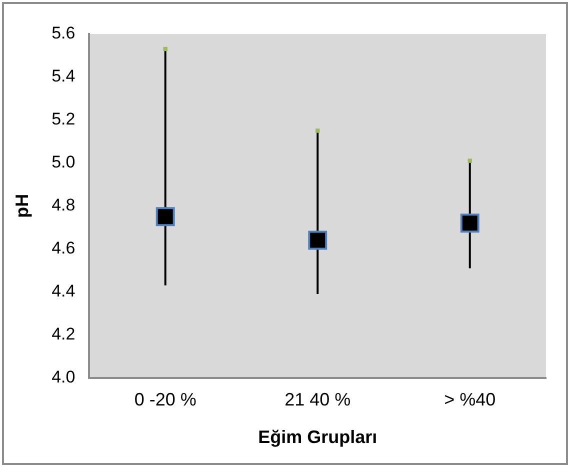 Image resolution: width=570 pixels, height=467 pixels. Describe the element at coordinates (64, 205) in the screenshot. I see `y-tick-label: 4.8` at that location.